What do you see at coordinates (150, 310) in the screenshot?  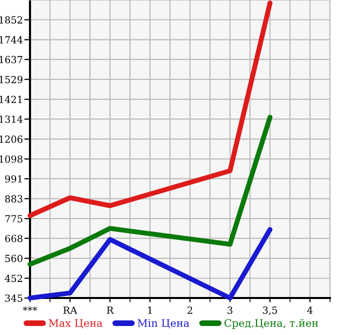 I see `x-tick-label: 1` at bounding box center [150, 310].